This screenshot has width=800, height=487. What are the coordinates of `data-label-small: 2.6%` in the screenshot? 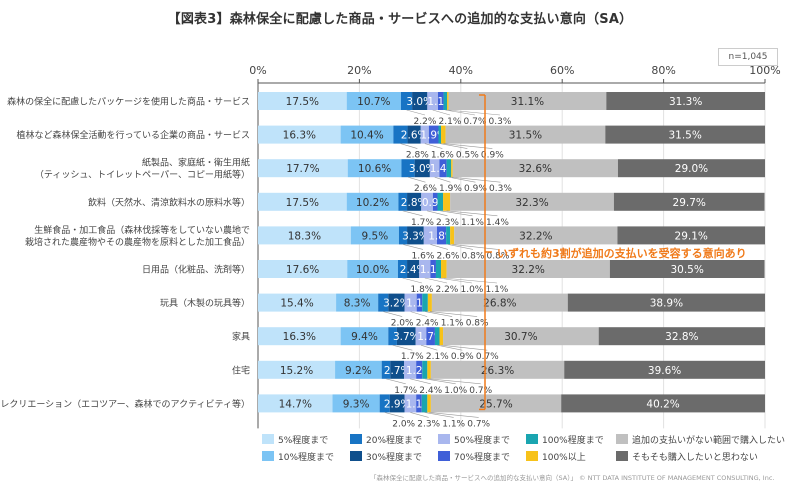 It's located at (448, 256).